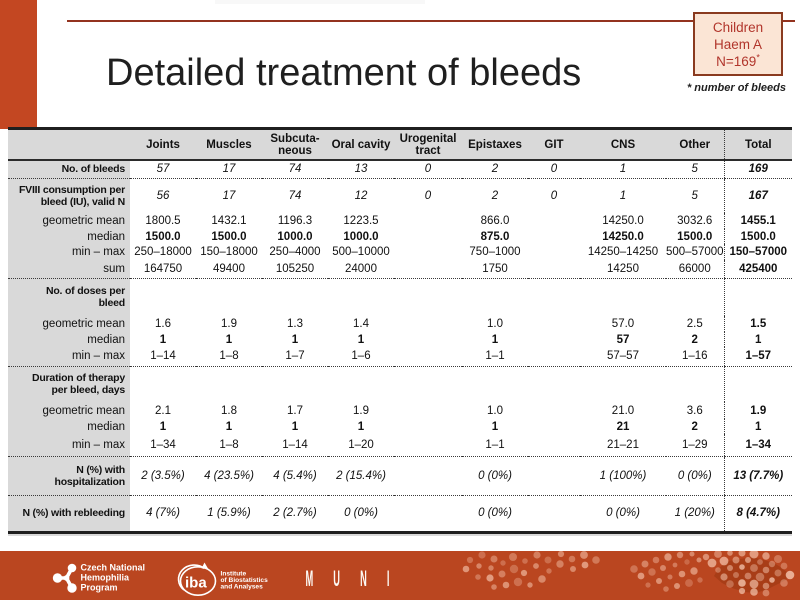 This screenshot has height=600, width=800. What do you see at coordinates (196, 583) in the screenshot?
I see `svg-text: iba` at bounding box center [196, 583].